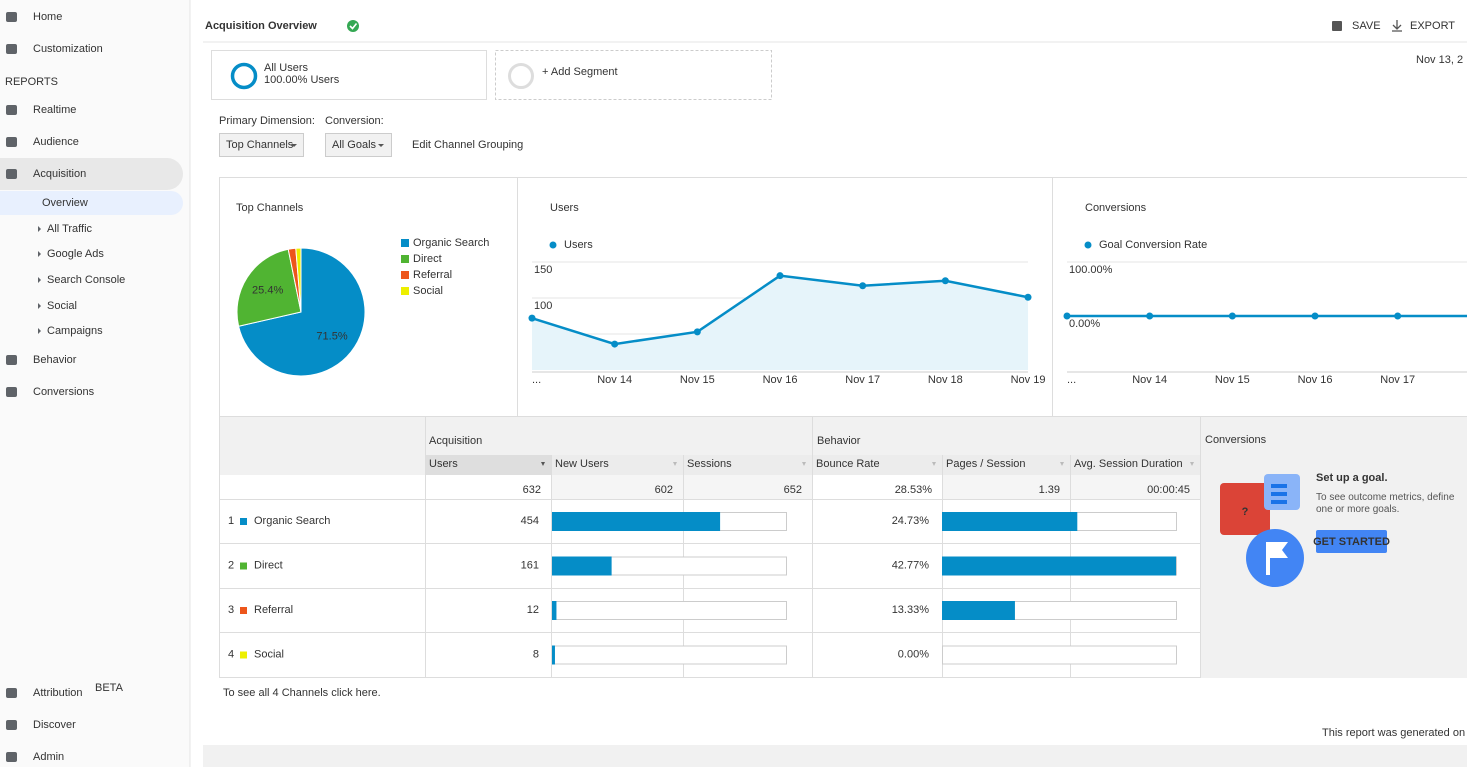  I want to click on segment-ring, so click(244, 76).